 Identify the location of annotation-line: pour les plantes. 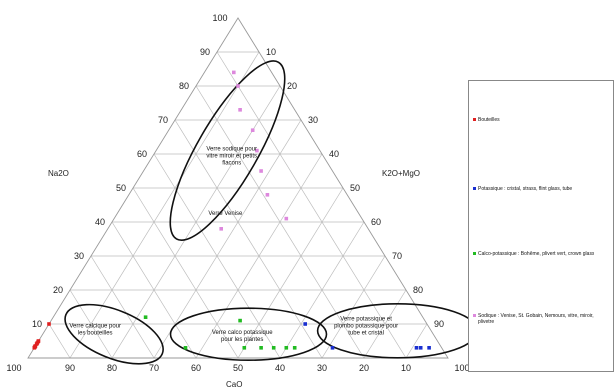
(242, 340).